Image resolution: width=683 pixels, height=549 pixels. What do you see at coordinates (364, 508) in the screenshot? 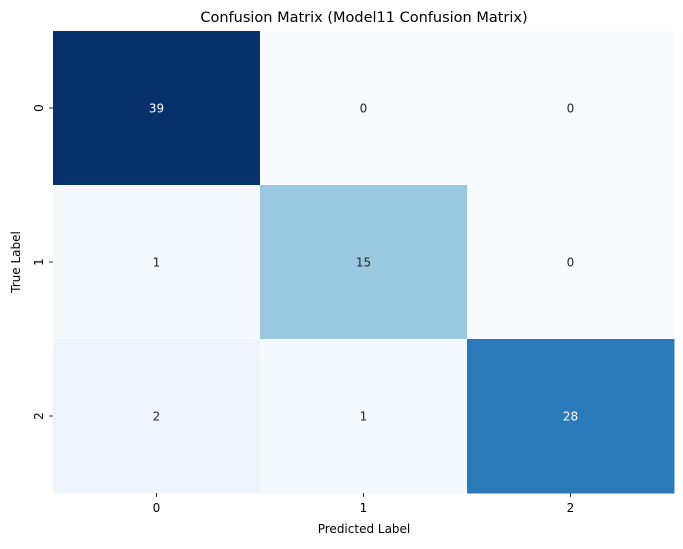
I see `x-tick-label-1: 1` at bounding box center [364, 508].